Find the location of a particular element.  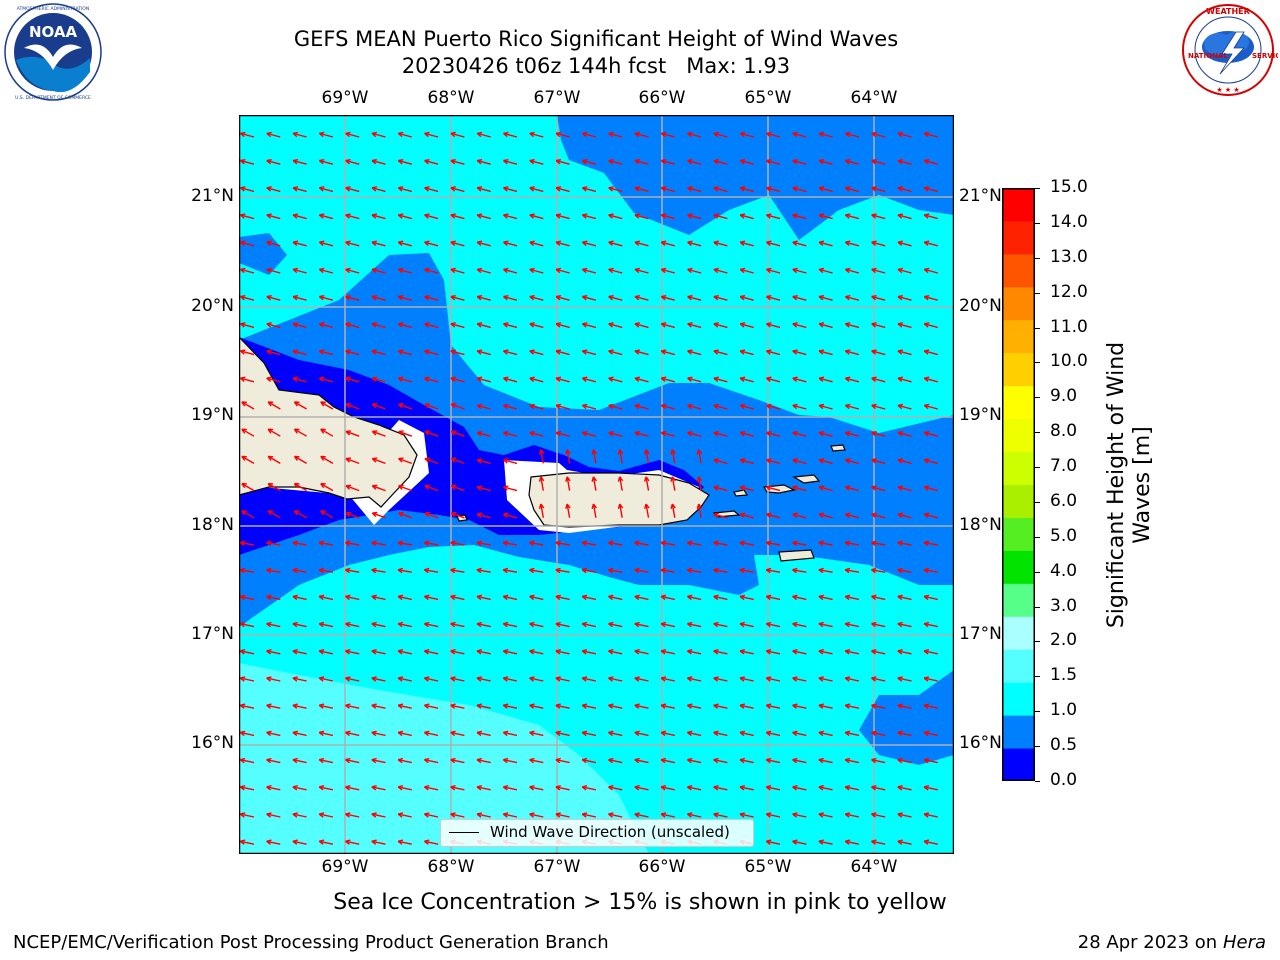

colorbar-tick-label: 14.0 is located at coordinates (1069, 221).